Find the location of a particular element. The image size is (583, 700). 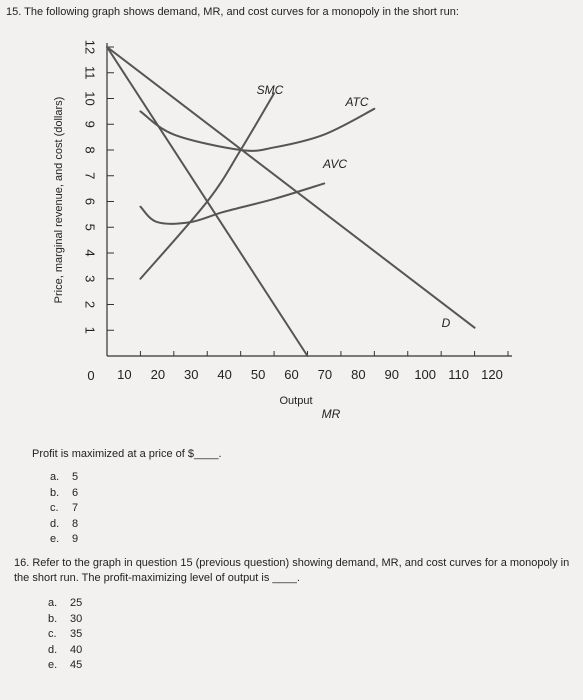

q15-option-7: c. 7 is located at coordinates (64, 509).